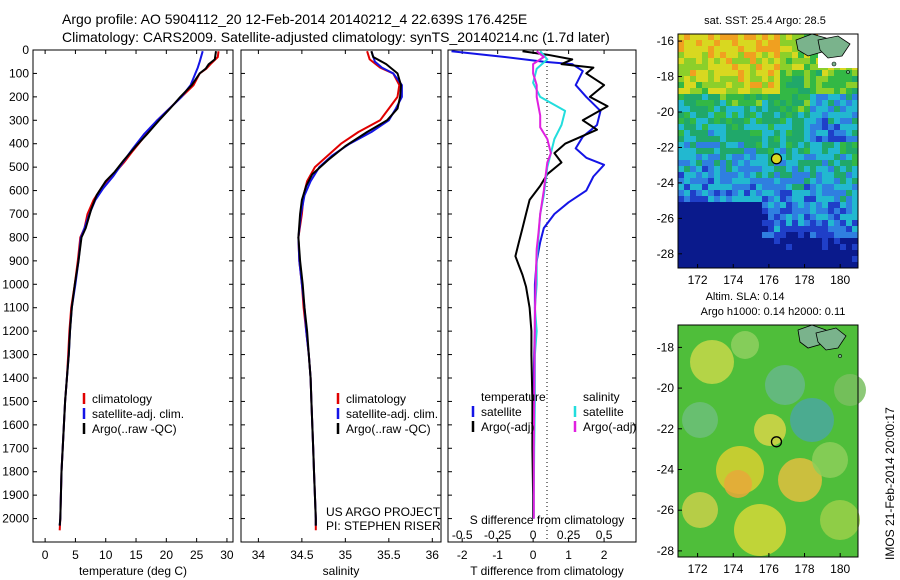 This screenshot has height=580, width=900. I want to click on sla-map-frame, so click(768, 441).